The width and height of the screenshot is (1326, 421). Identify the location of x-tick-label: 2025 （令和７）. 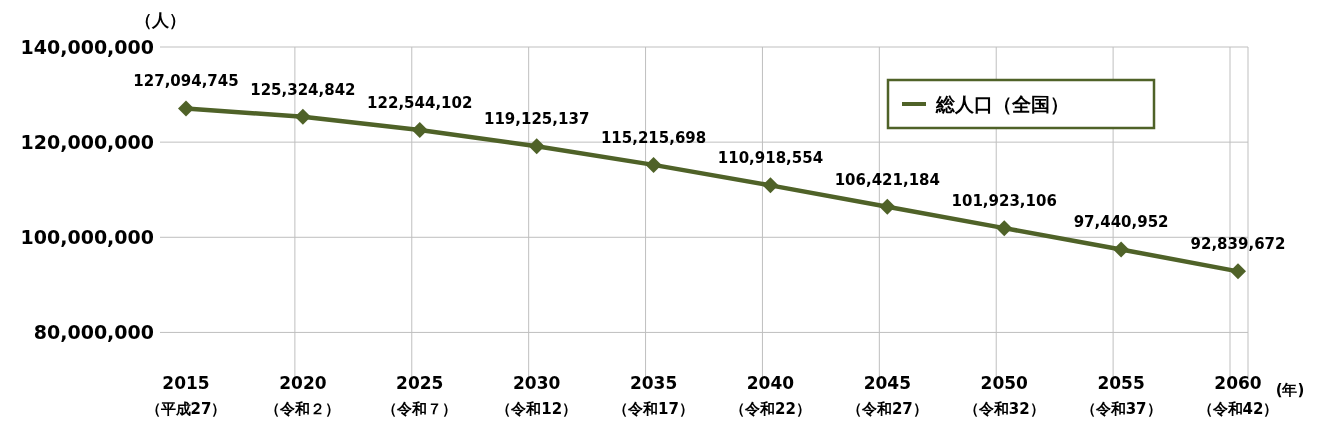
(420, 395).